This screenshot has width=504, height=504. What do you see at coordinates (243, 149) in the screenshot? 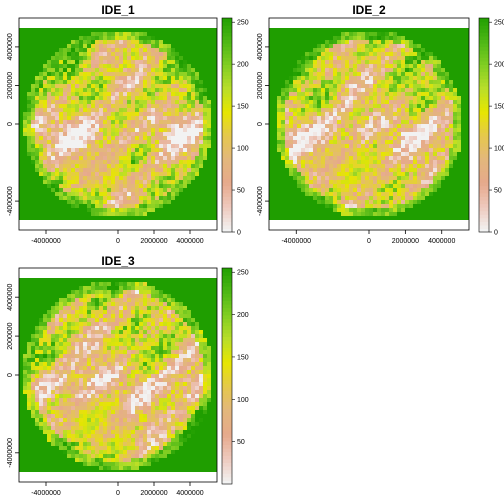
I see `legend-tick-label: 100` at bounding box center [243, 149].